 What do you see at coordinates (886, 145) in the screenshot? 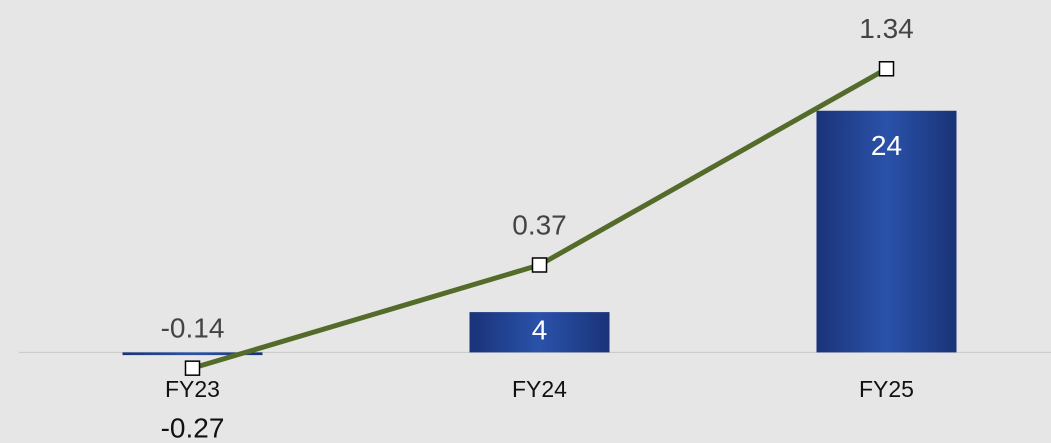
I see `bar-value-label: 24` at bounding box center [886, 145].